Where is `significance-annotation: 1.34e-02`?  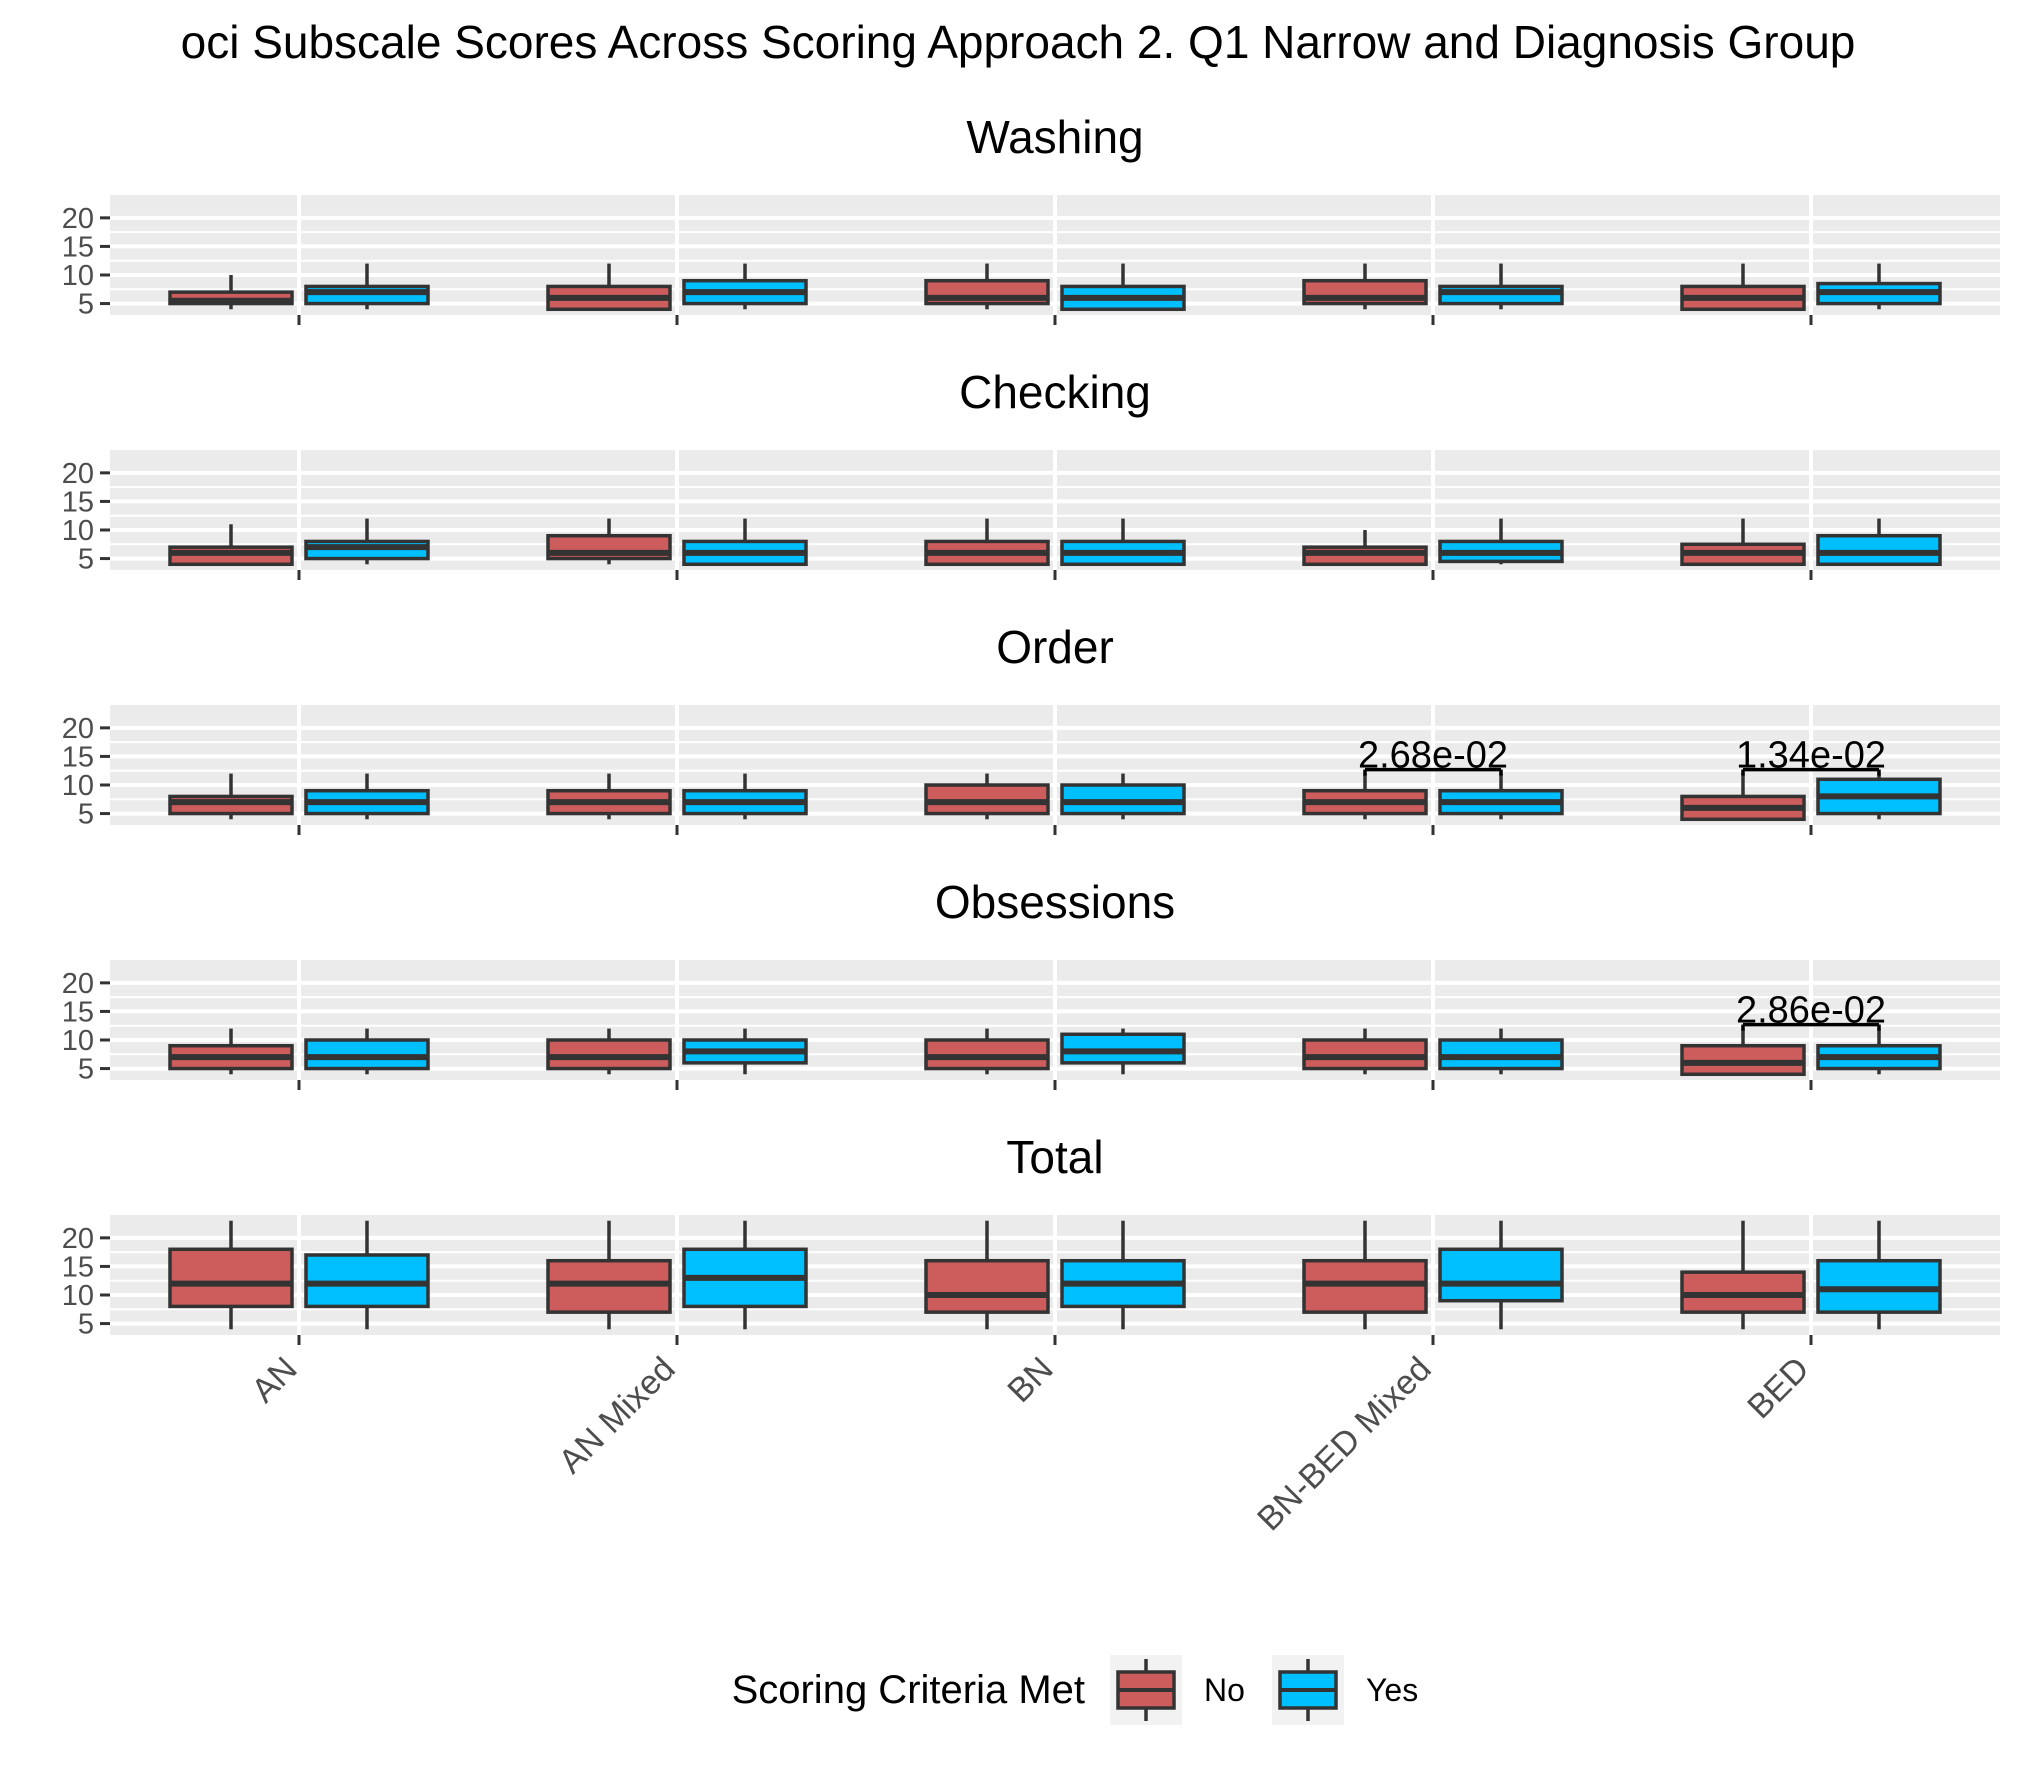 significance-annotation: 1.34e-02 is located at coordinates (1811, 756).